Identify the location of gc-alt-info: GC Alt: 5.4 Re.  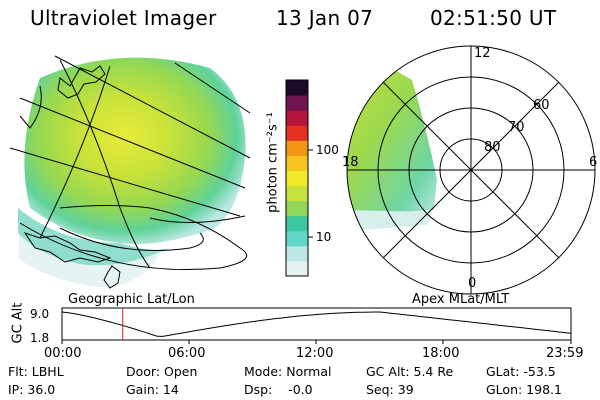
(410, 371).